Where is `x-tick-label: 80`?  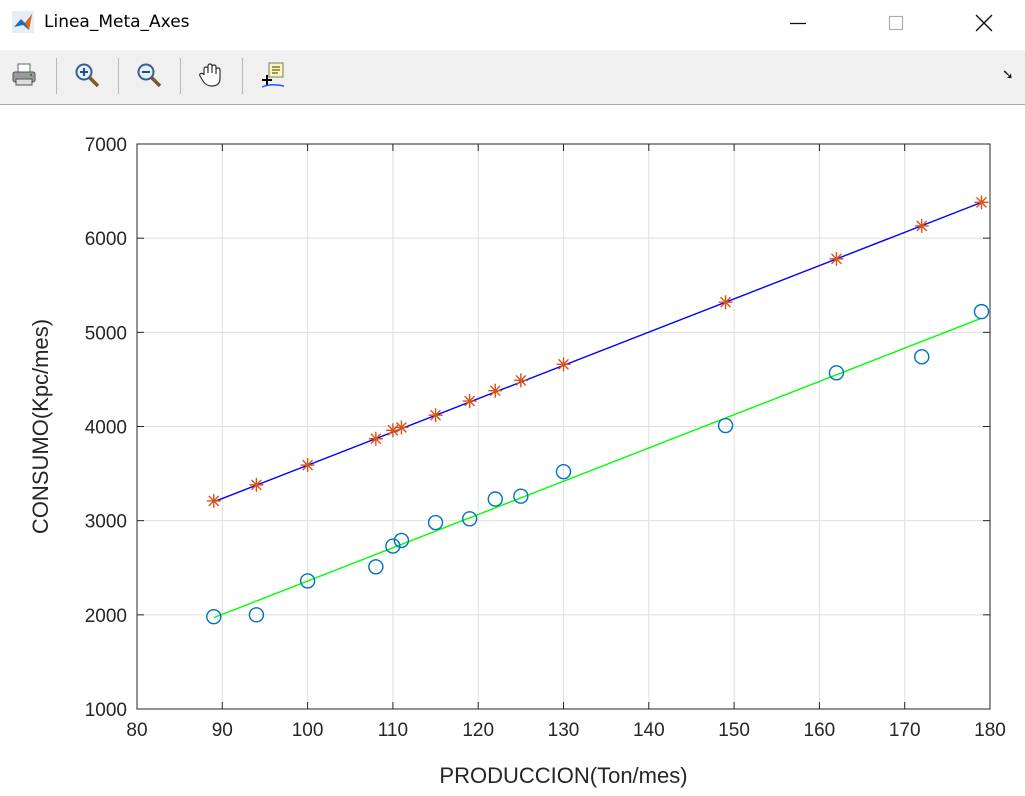
x-tick-label: 80 is located at coordinates (136, 730).